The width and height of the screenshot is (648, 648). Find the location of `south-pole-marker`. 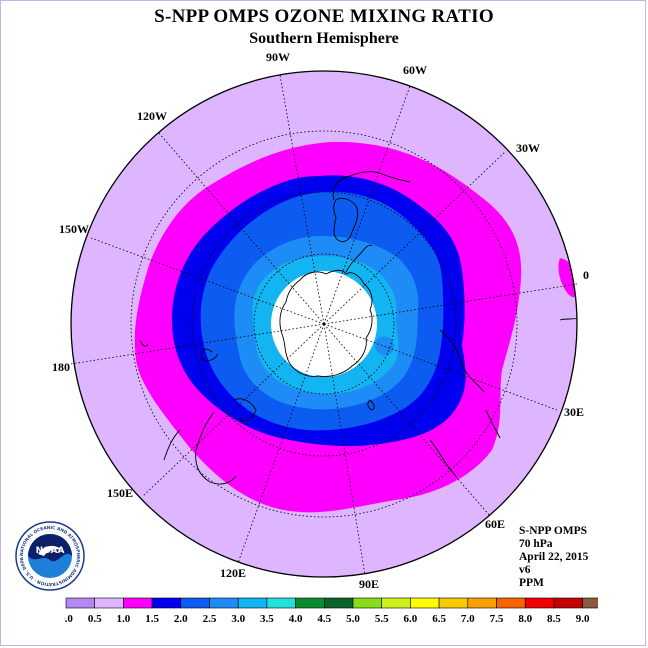

south-pole-marker is located at coordinates (324, 324).